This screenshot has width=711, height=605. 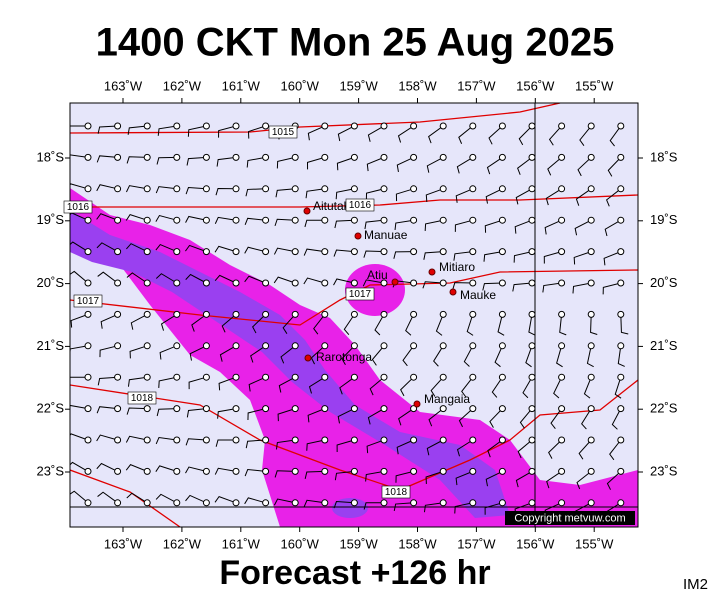 I want to click on lon-tick-label: 163˚W, so click(x=123, y=543).